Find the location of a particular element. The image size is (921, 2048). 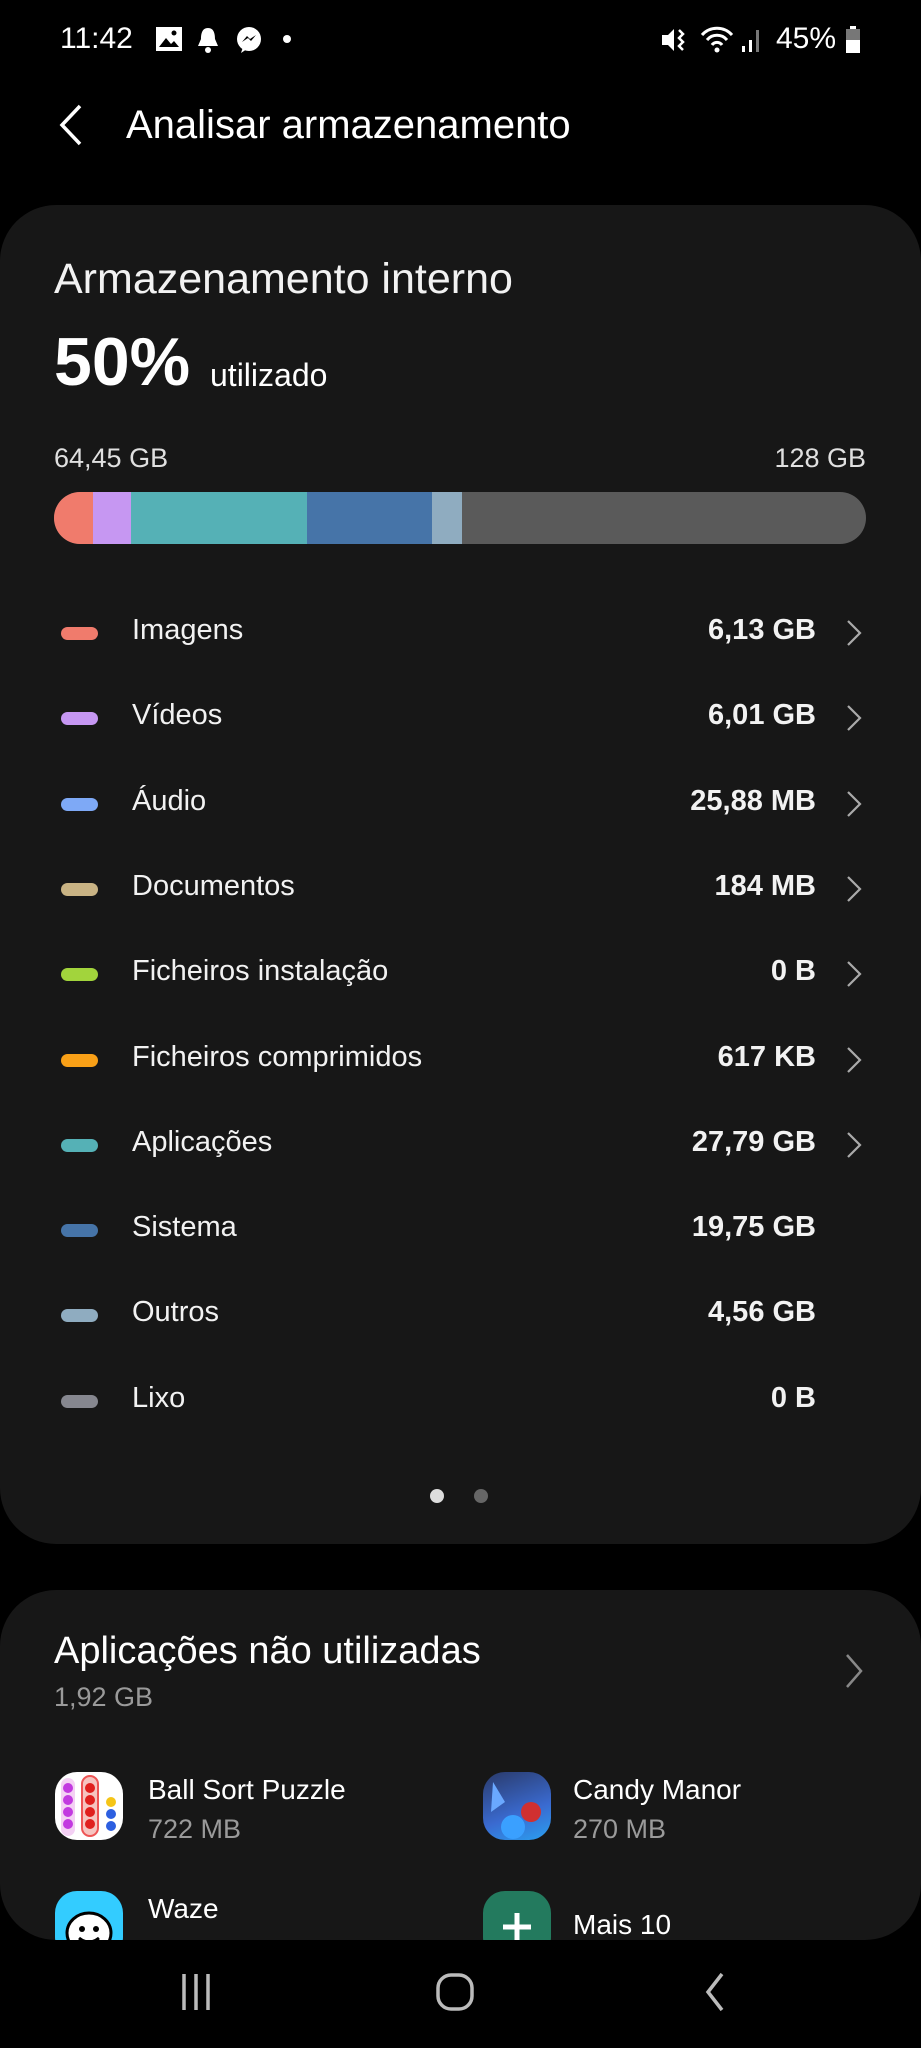

more-apps-item: Mais 10 is located at coordinates (577, 1915).